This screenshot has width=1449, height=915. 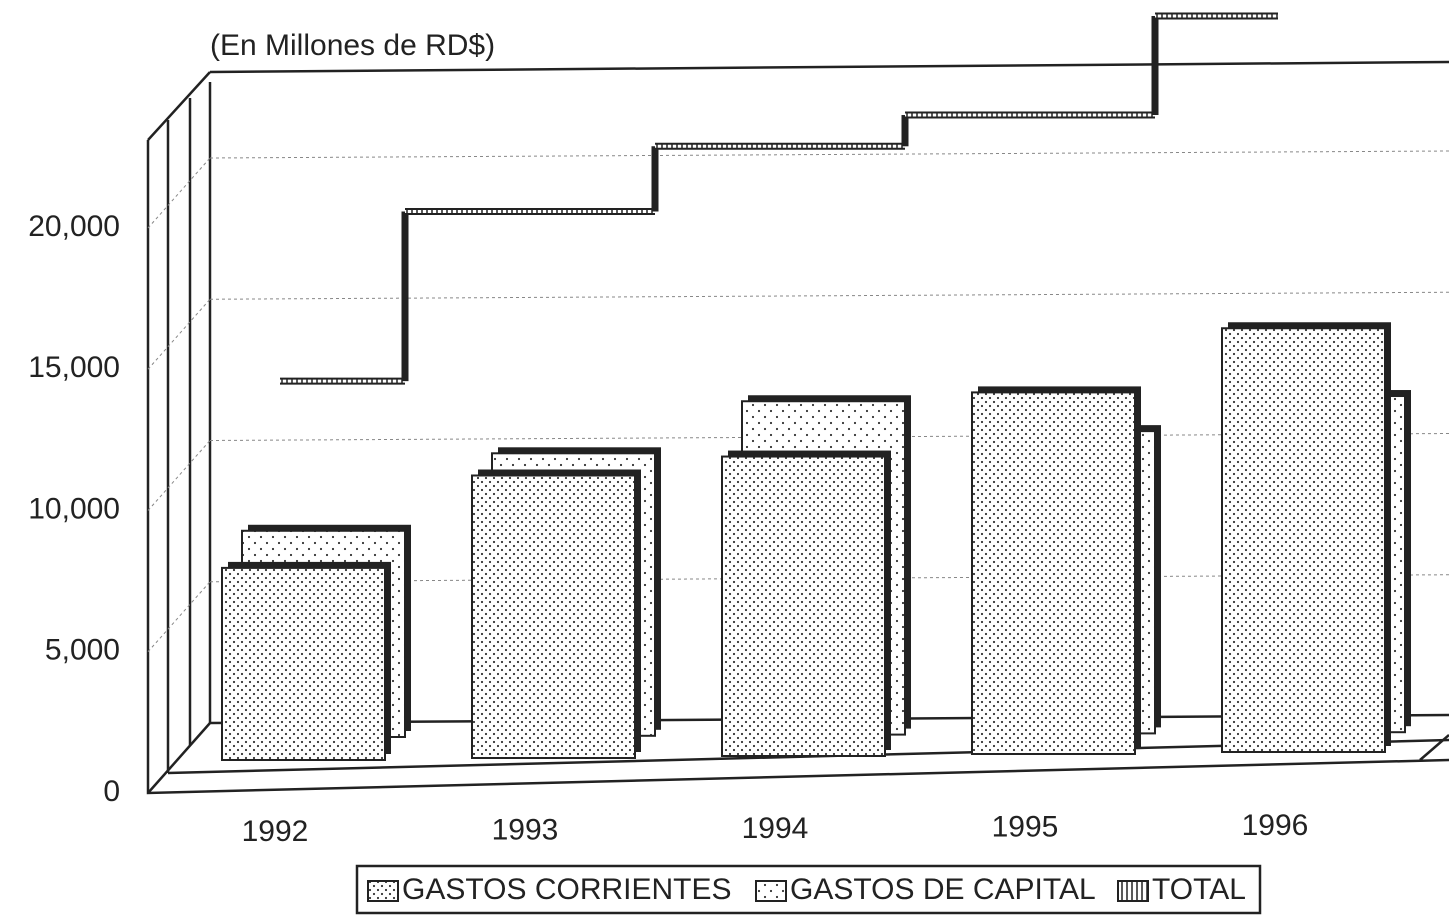 I want to click on y-tick-label: 20,000, so click(x=74, y=226).